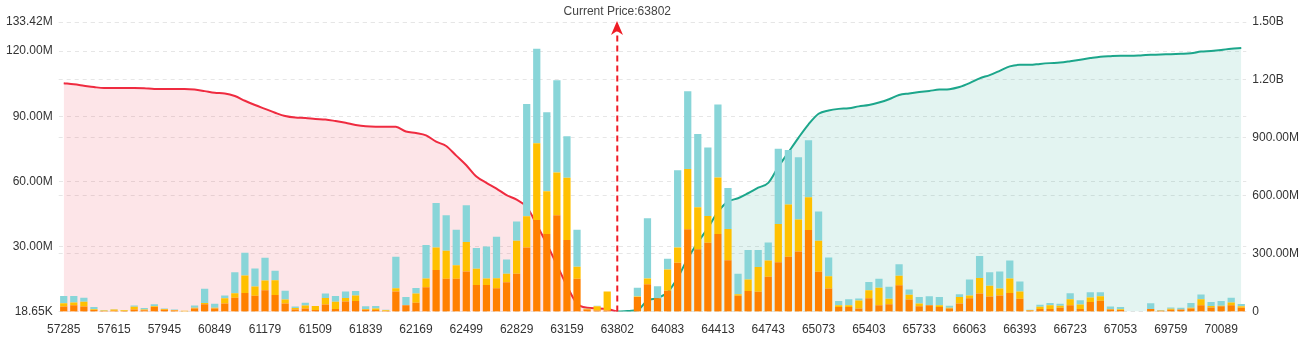 Image resolution: width=1309 pixels, height=340 pixels. I want to click on x-tick-label: 63802, so click(617, 329).